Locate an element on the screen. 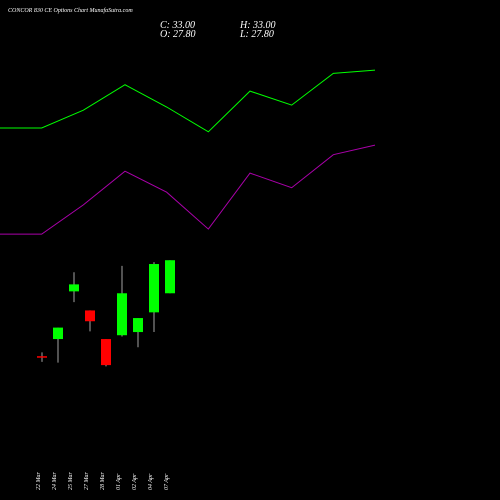 The width and height of the screenshot is (500, 500). x-tick-label: 27 Mar is located at coordinates (87, 481).